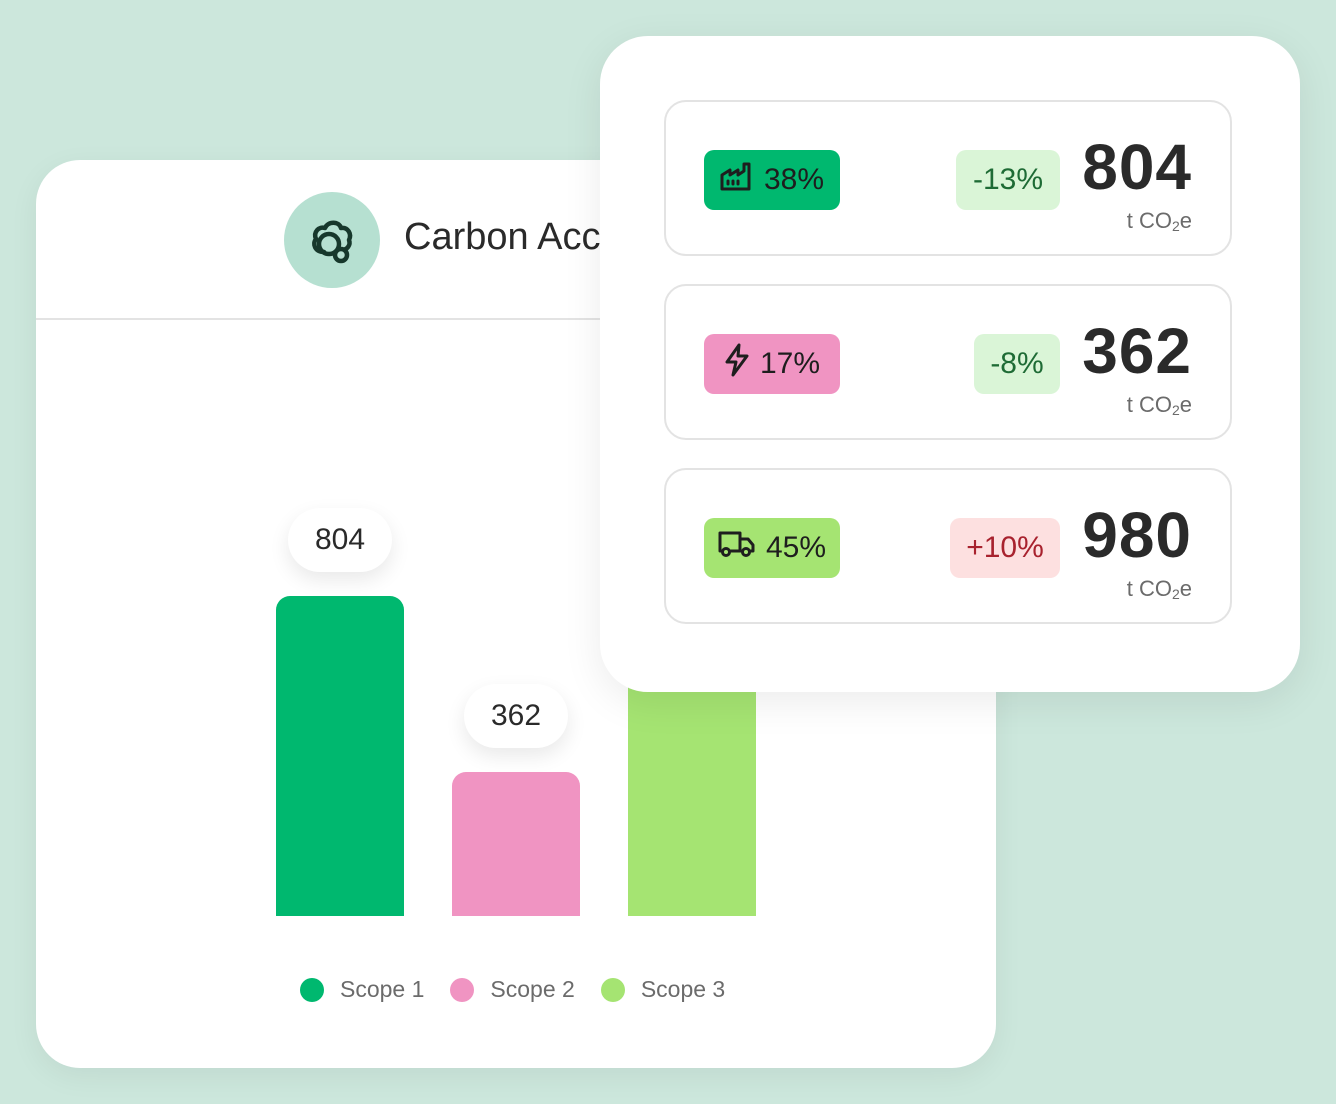 This screenshot has height=1104, width=1336. What do you see at coordinates (1137, 351) in the screenshot?
I see `emission-value: 362` at bounding box center [1137, 351].